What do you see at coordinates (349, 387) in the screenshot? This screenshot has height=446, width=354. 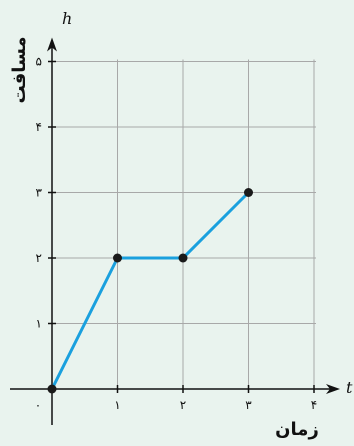 I see `x-axis-symbol: t` at bounding box center [349, 387].